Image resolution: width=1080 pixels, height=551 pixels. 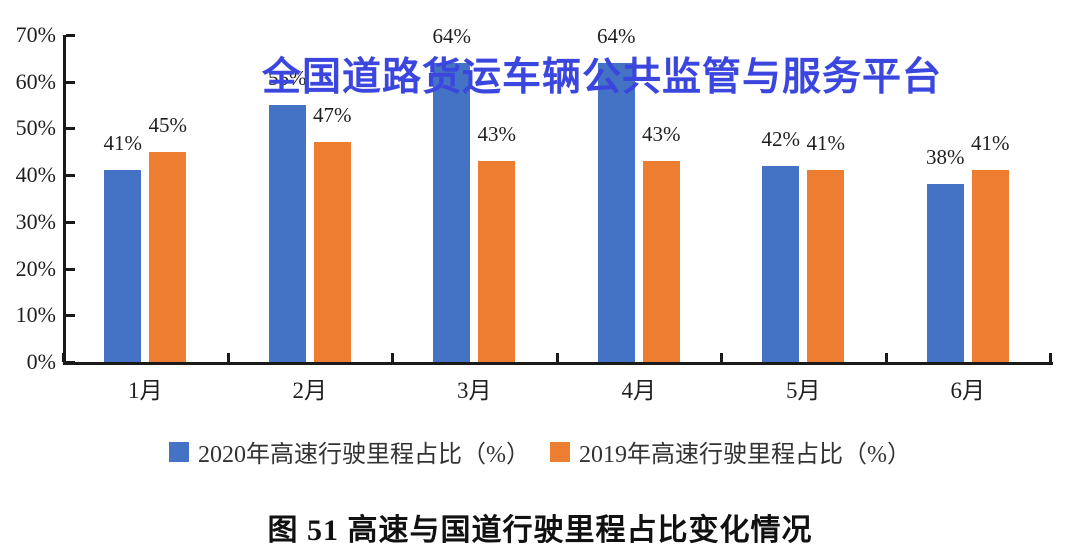 What do you see at coordinates (35, 81) in the screenshot?
I see `y-tick-label: 60%` at bounding box center [35, 81].